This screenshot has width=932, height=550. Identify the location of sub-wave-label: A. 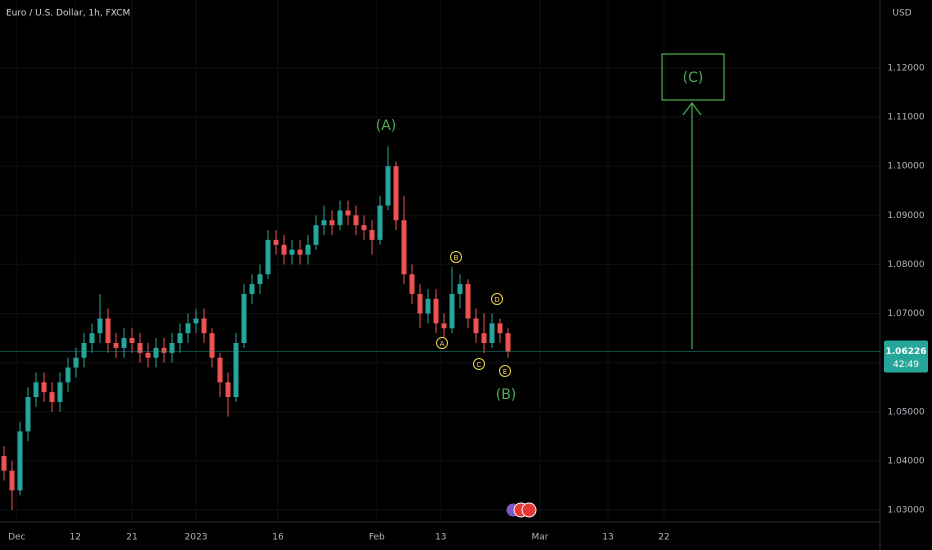
(442, 344).